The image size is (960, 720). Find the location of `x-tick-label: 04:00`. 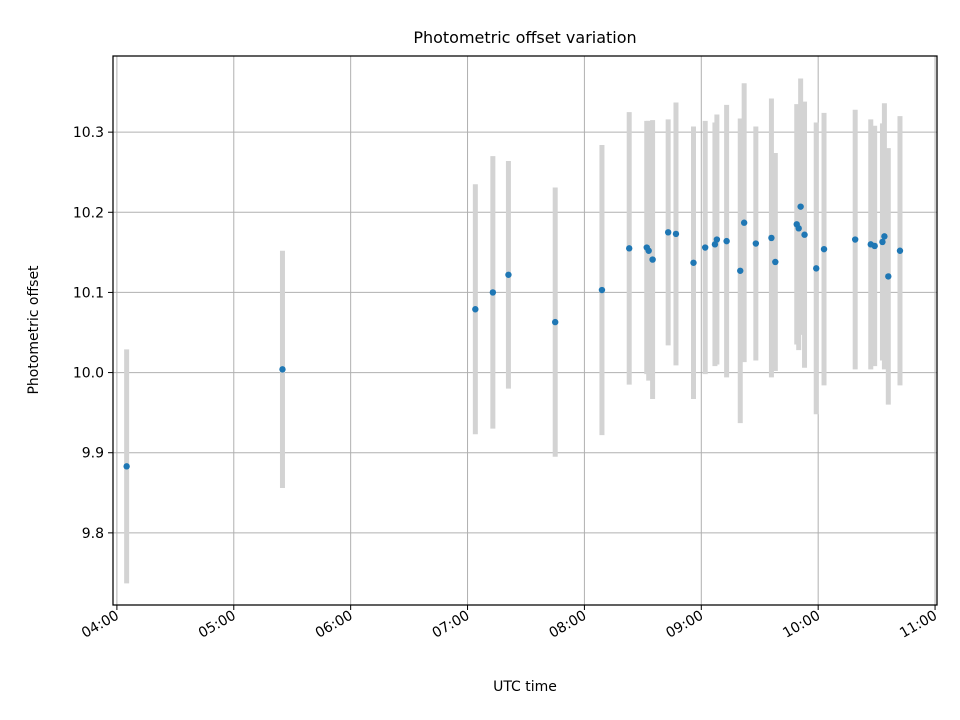

x-tick-label: 04:00 is located at coordinates (100, 625).